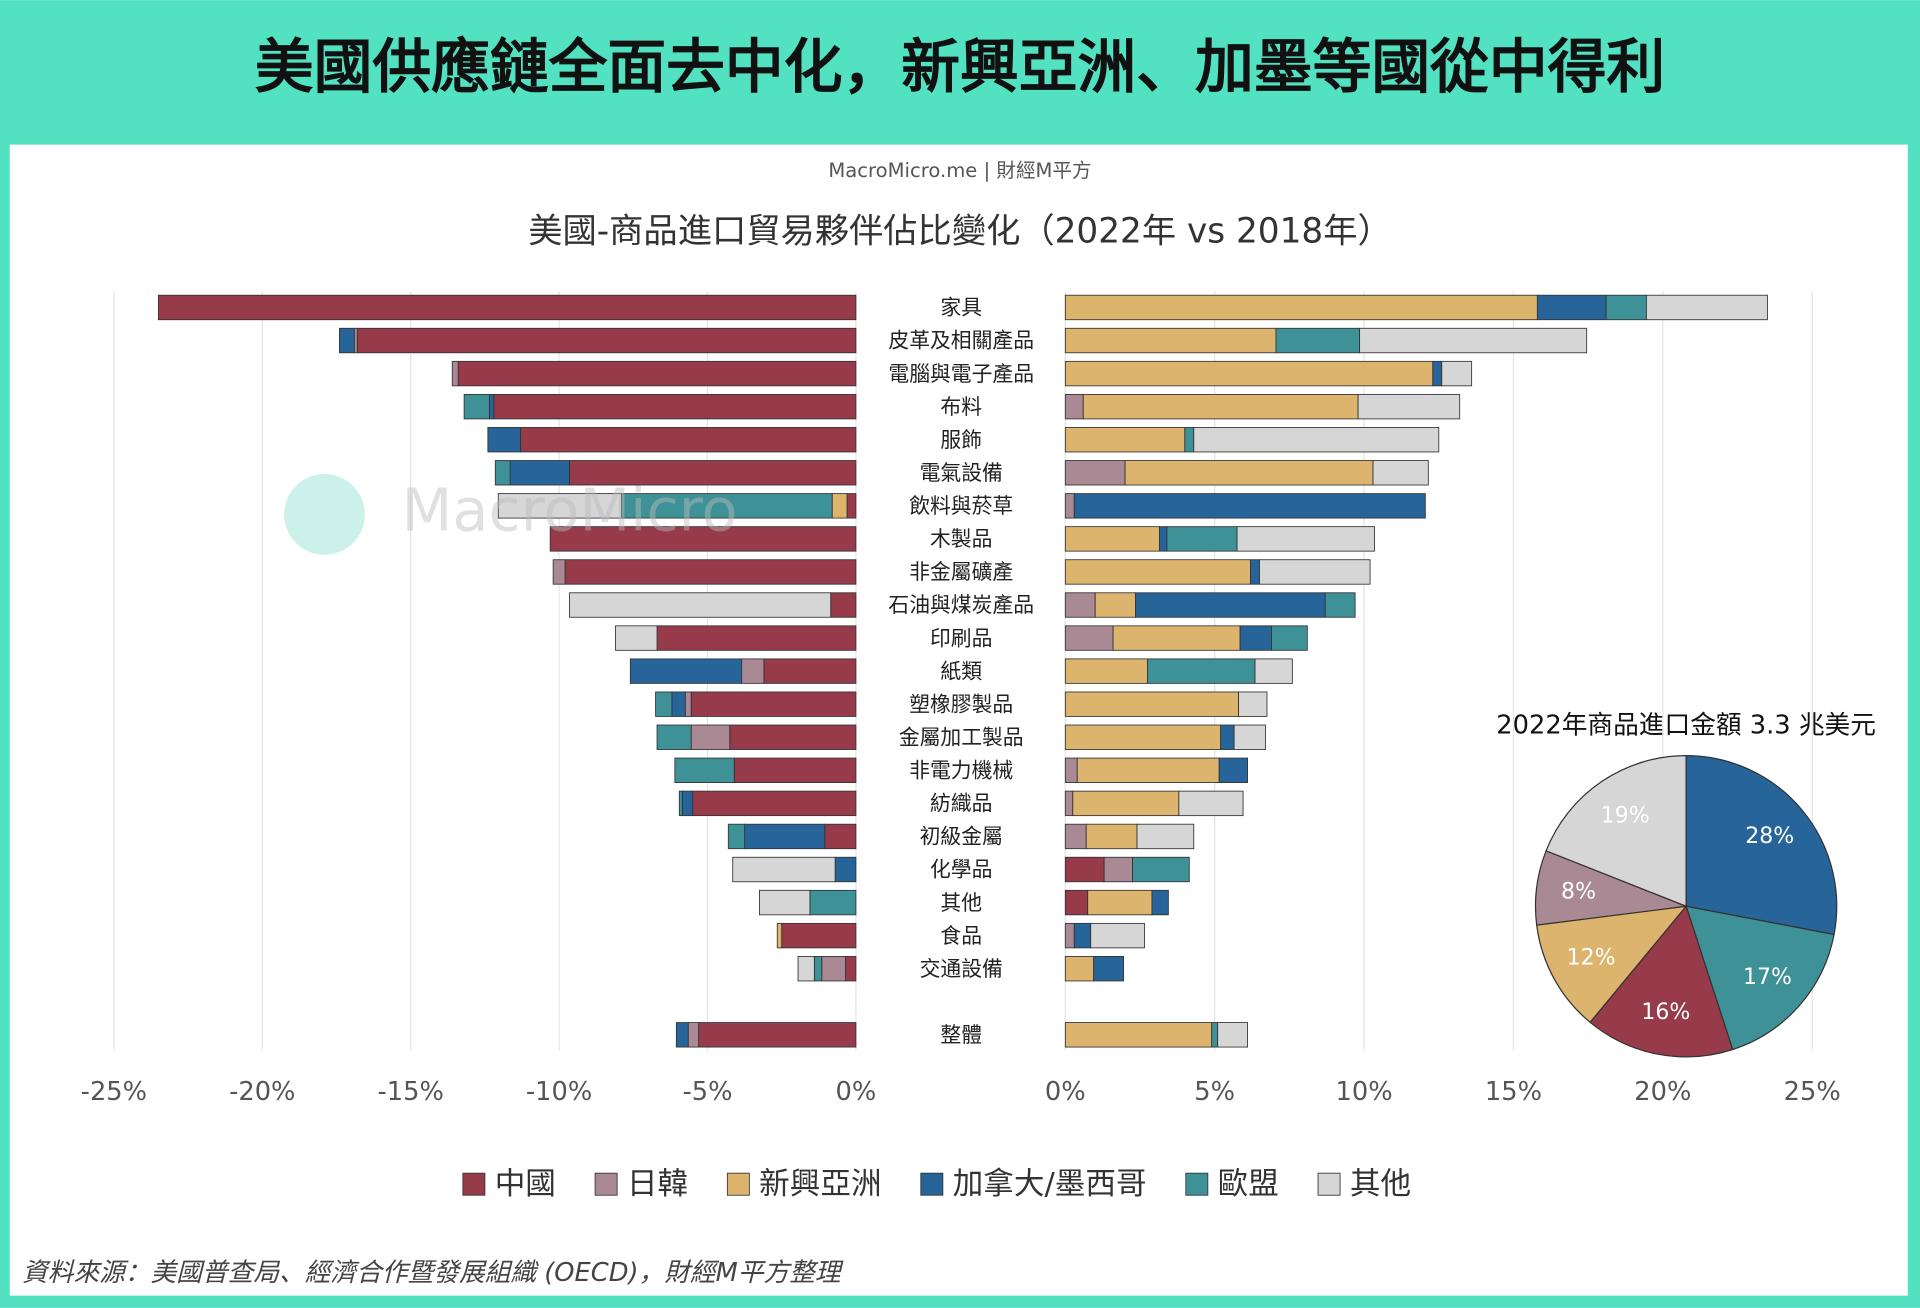 The height and width of the screenshot is (1308, 1920). Describe the element at coordinates (559, 1092) in the screenshot. I see `x-tick-label: -10%` at that location.